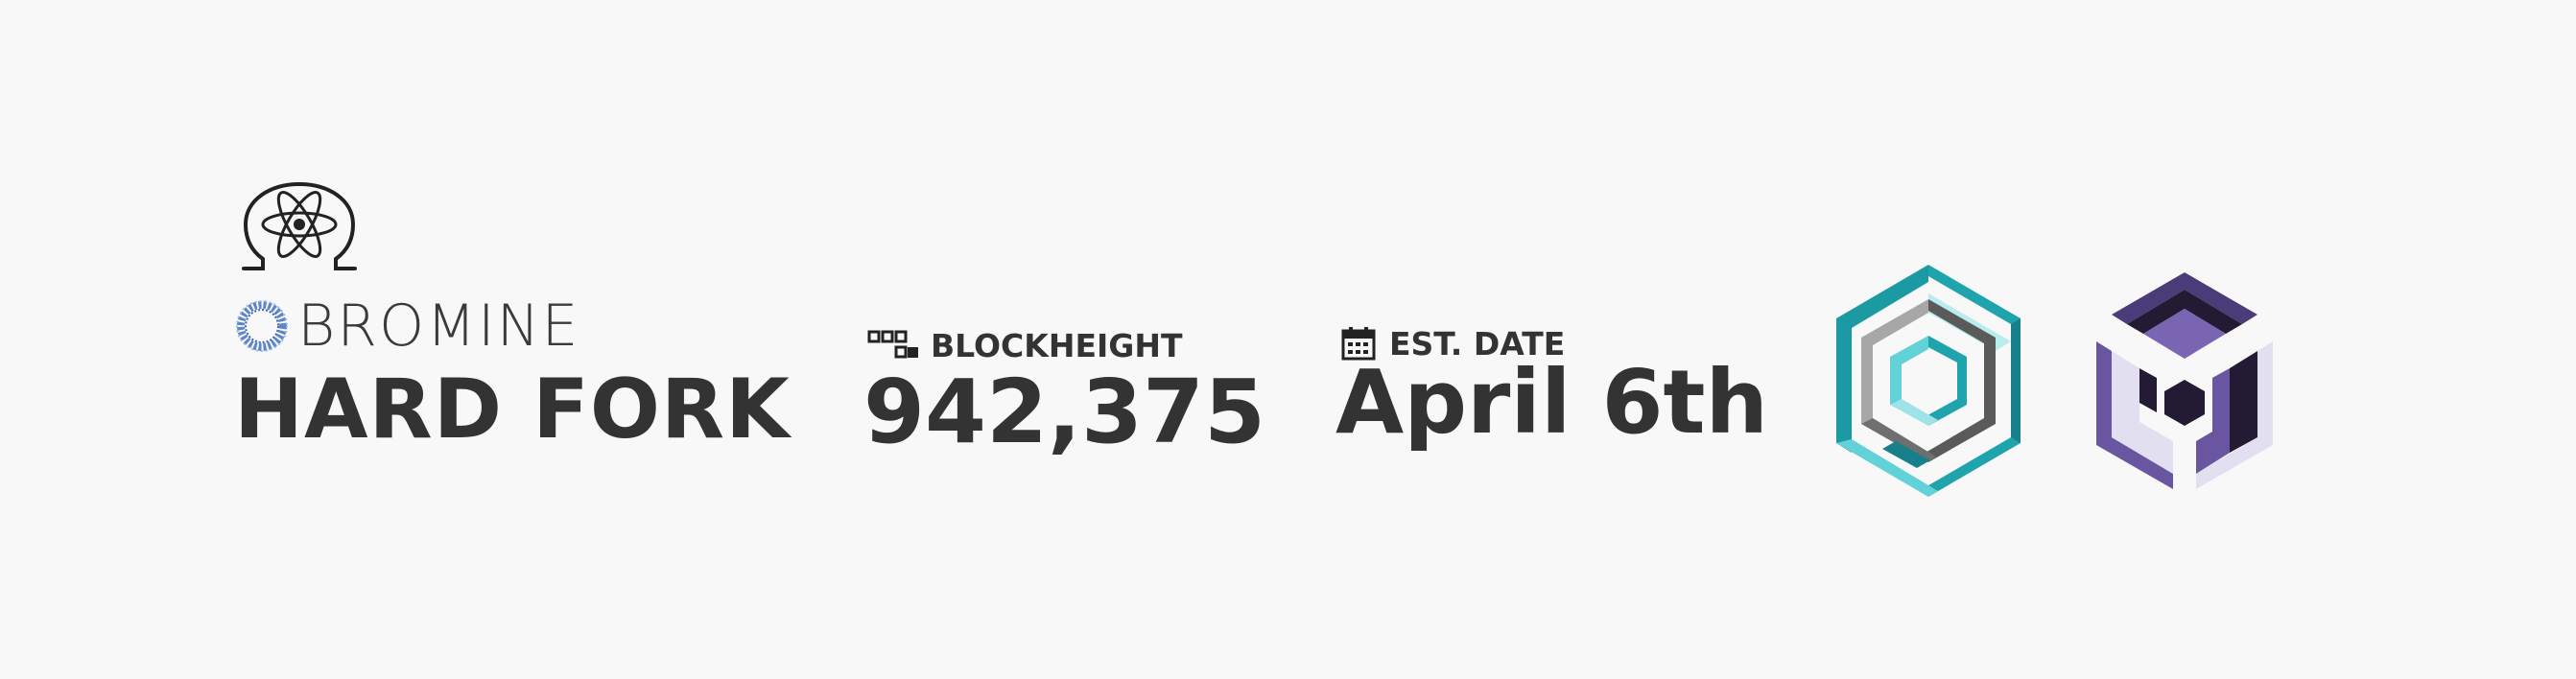  Describe the element at coordinates (300, 226) in the screenshot. I see `omega-atom-icon` at that location.